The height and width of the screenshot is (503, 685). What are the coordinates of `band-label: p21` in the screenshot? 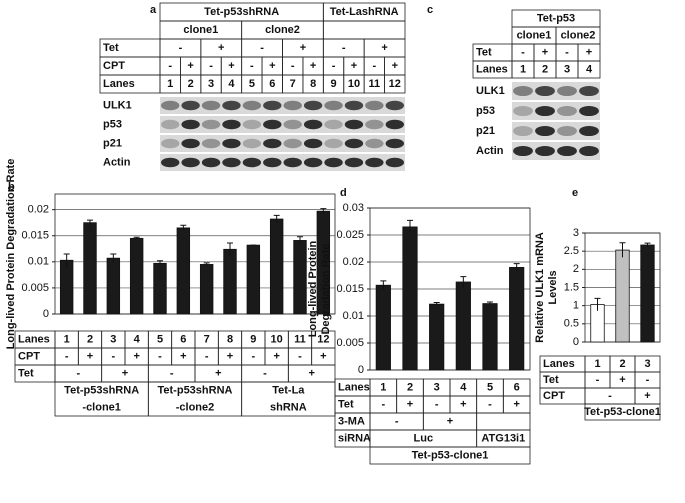 It's located at (112, 143).